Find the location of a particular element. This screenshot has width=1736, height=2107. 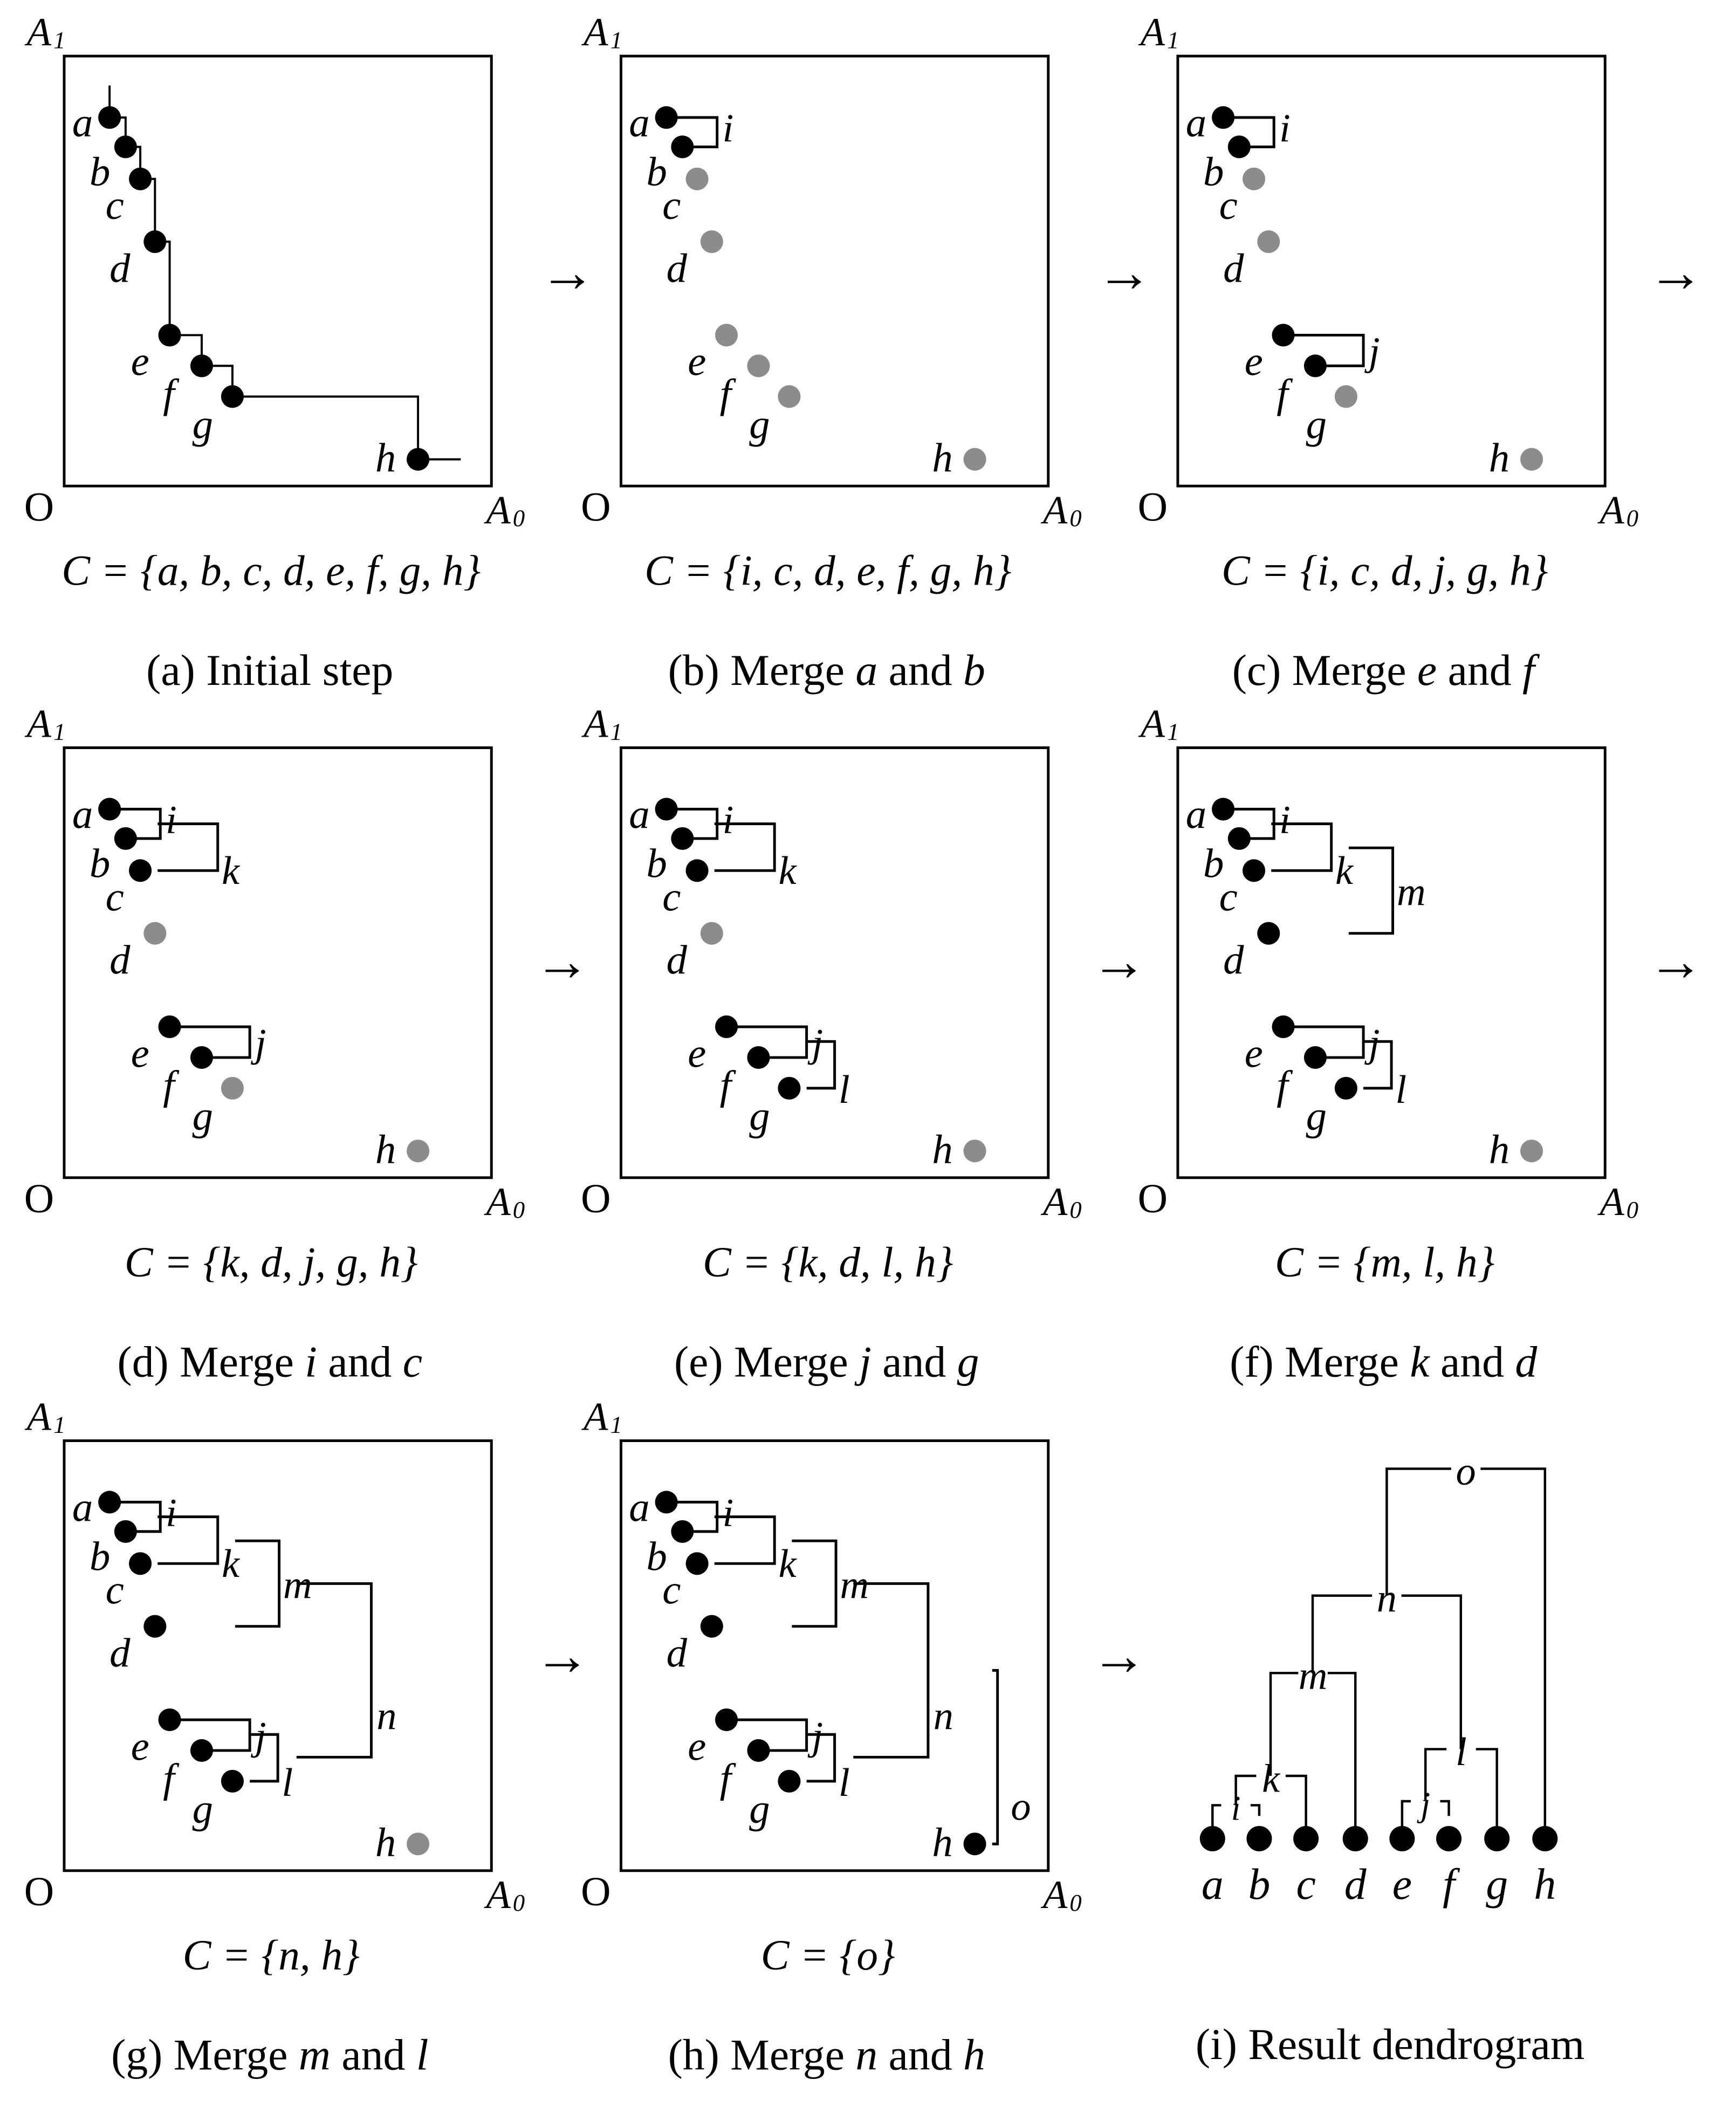

leaf-label-b: b is located at coordinates (1260, 1884).